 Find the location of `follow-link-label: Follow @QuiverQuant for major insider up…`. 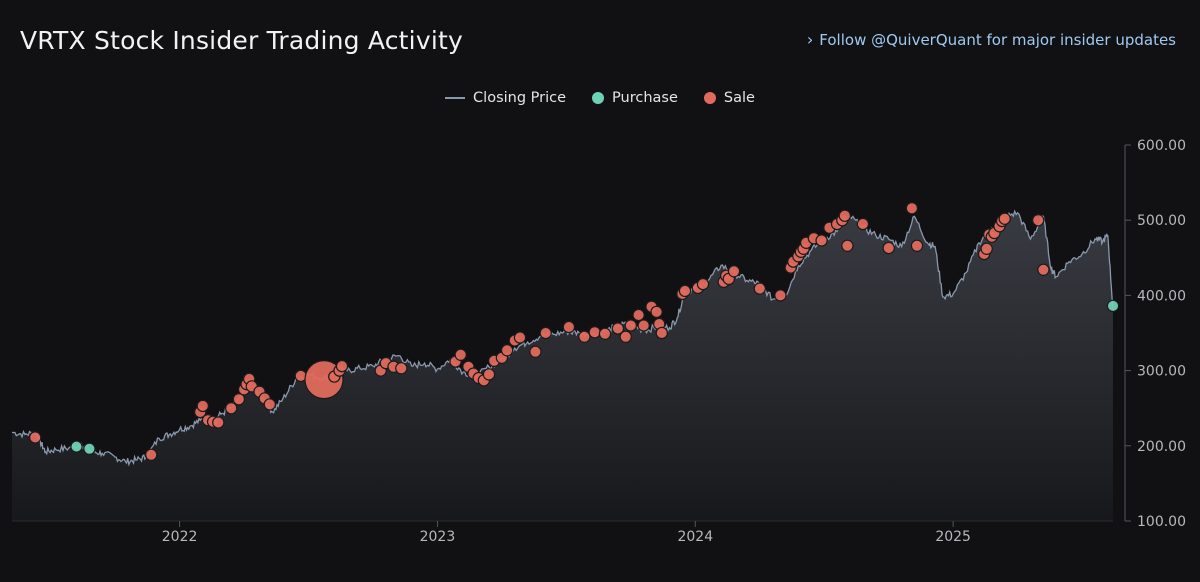

follow-link-label: Follow @QuiverQuant for major insider up… is located at coordinates (997, 40).